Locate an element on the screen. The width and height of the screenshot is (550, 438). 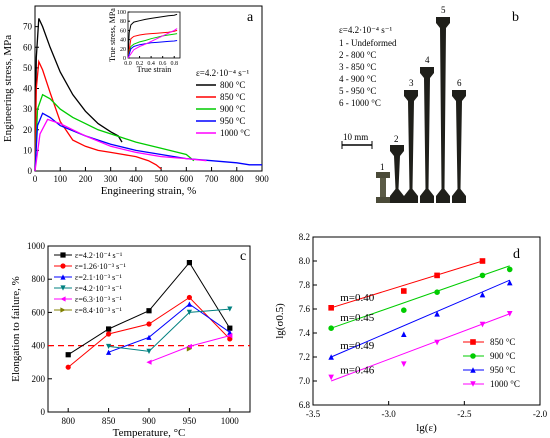
fit-line is located at coordinates (420, 347).